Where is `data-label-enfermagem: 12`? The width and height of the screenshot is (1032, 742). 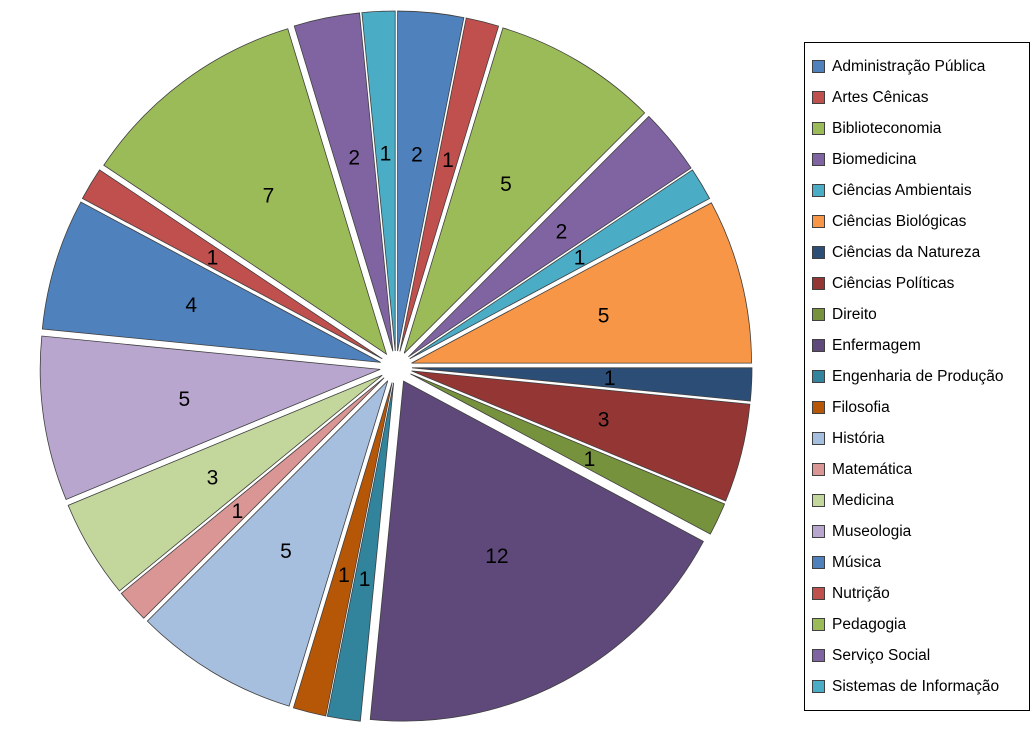 data-label-enfermagem: 12 is located at coordinates (496, 556).